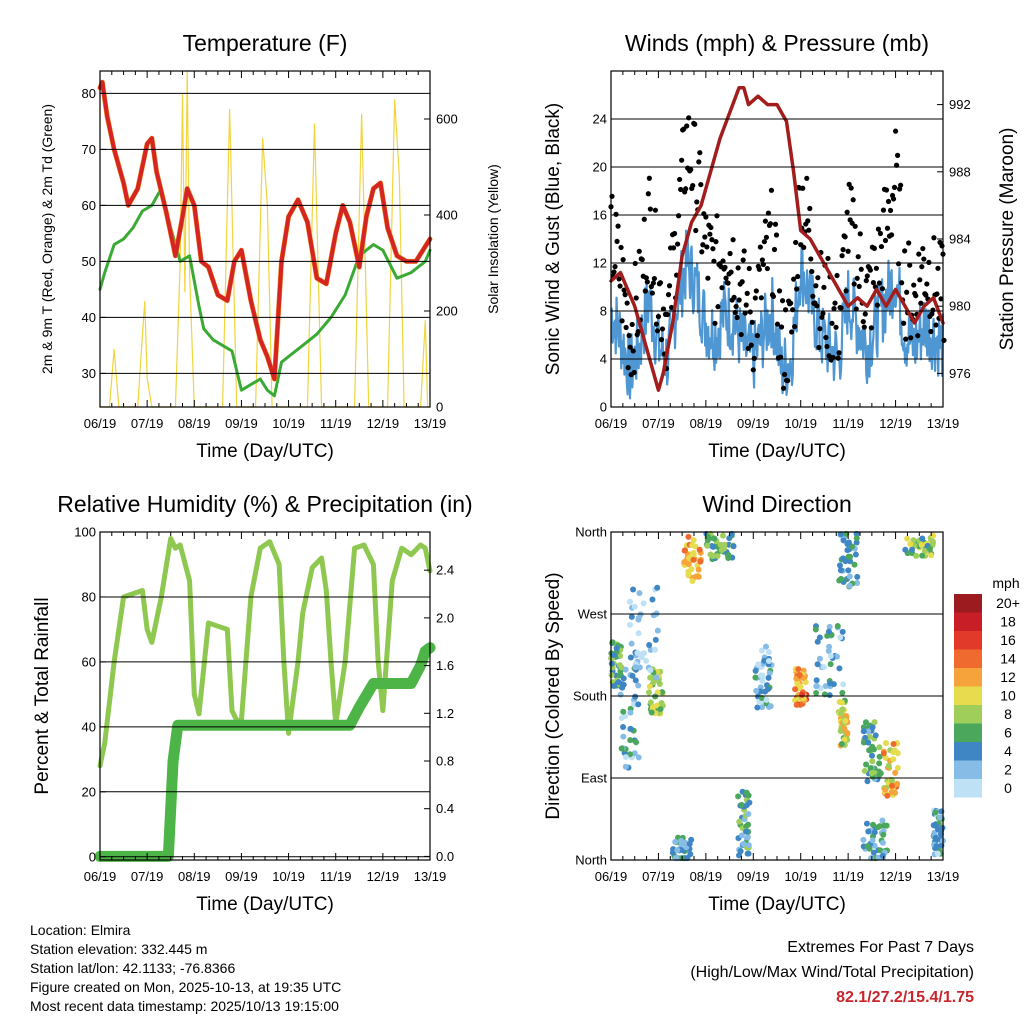 This screenshot has height=1024, width=1024. Describe the element at coordinates (89, 261) in the screenshot. I see `temperature-y-tick-label: 50` at that location.